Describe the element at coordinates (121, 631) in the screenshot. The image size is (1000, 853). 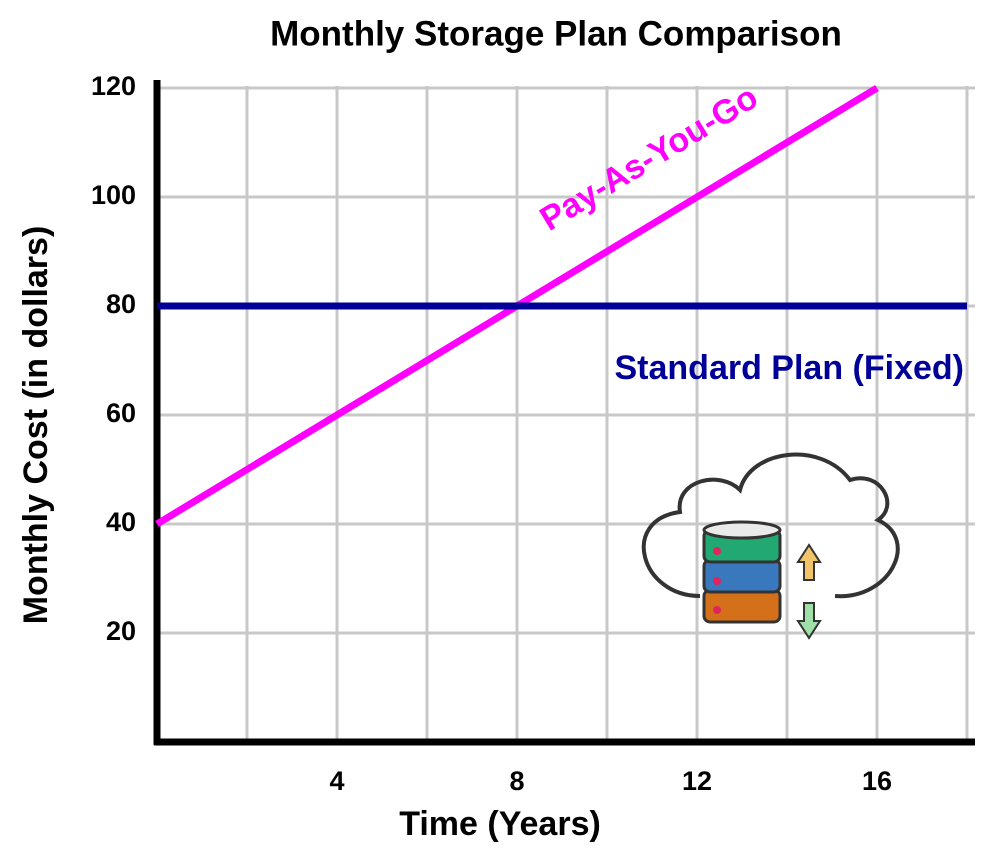
I see `y-tick-label: 20` at that location.